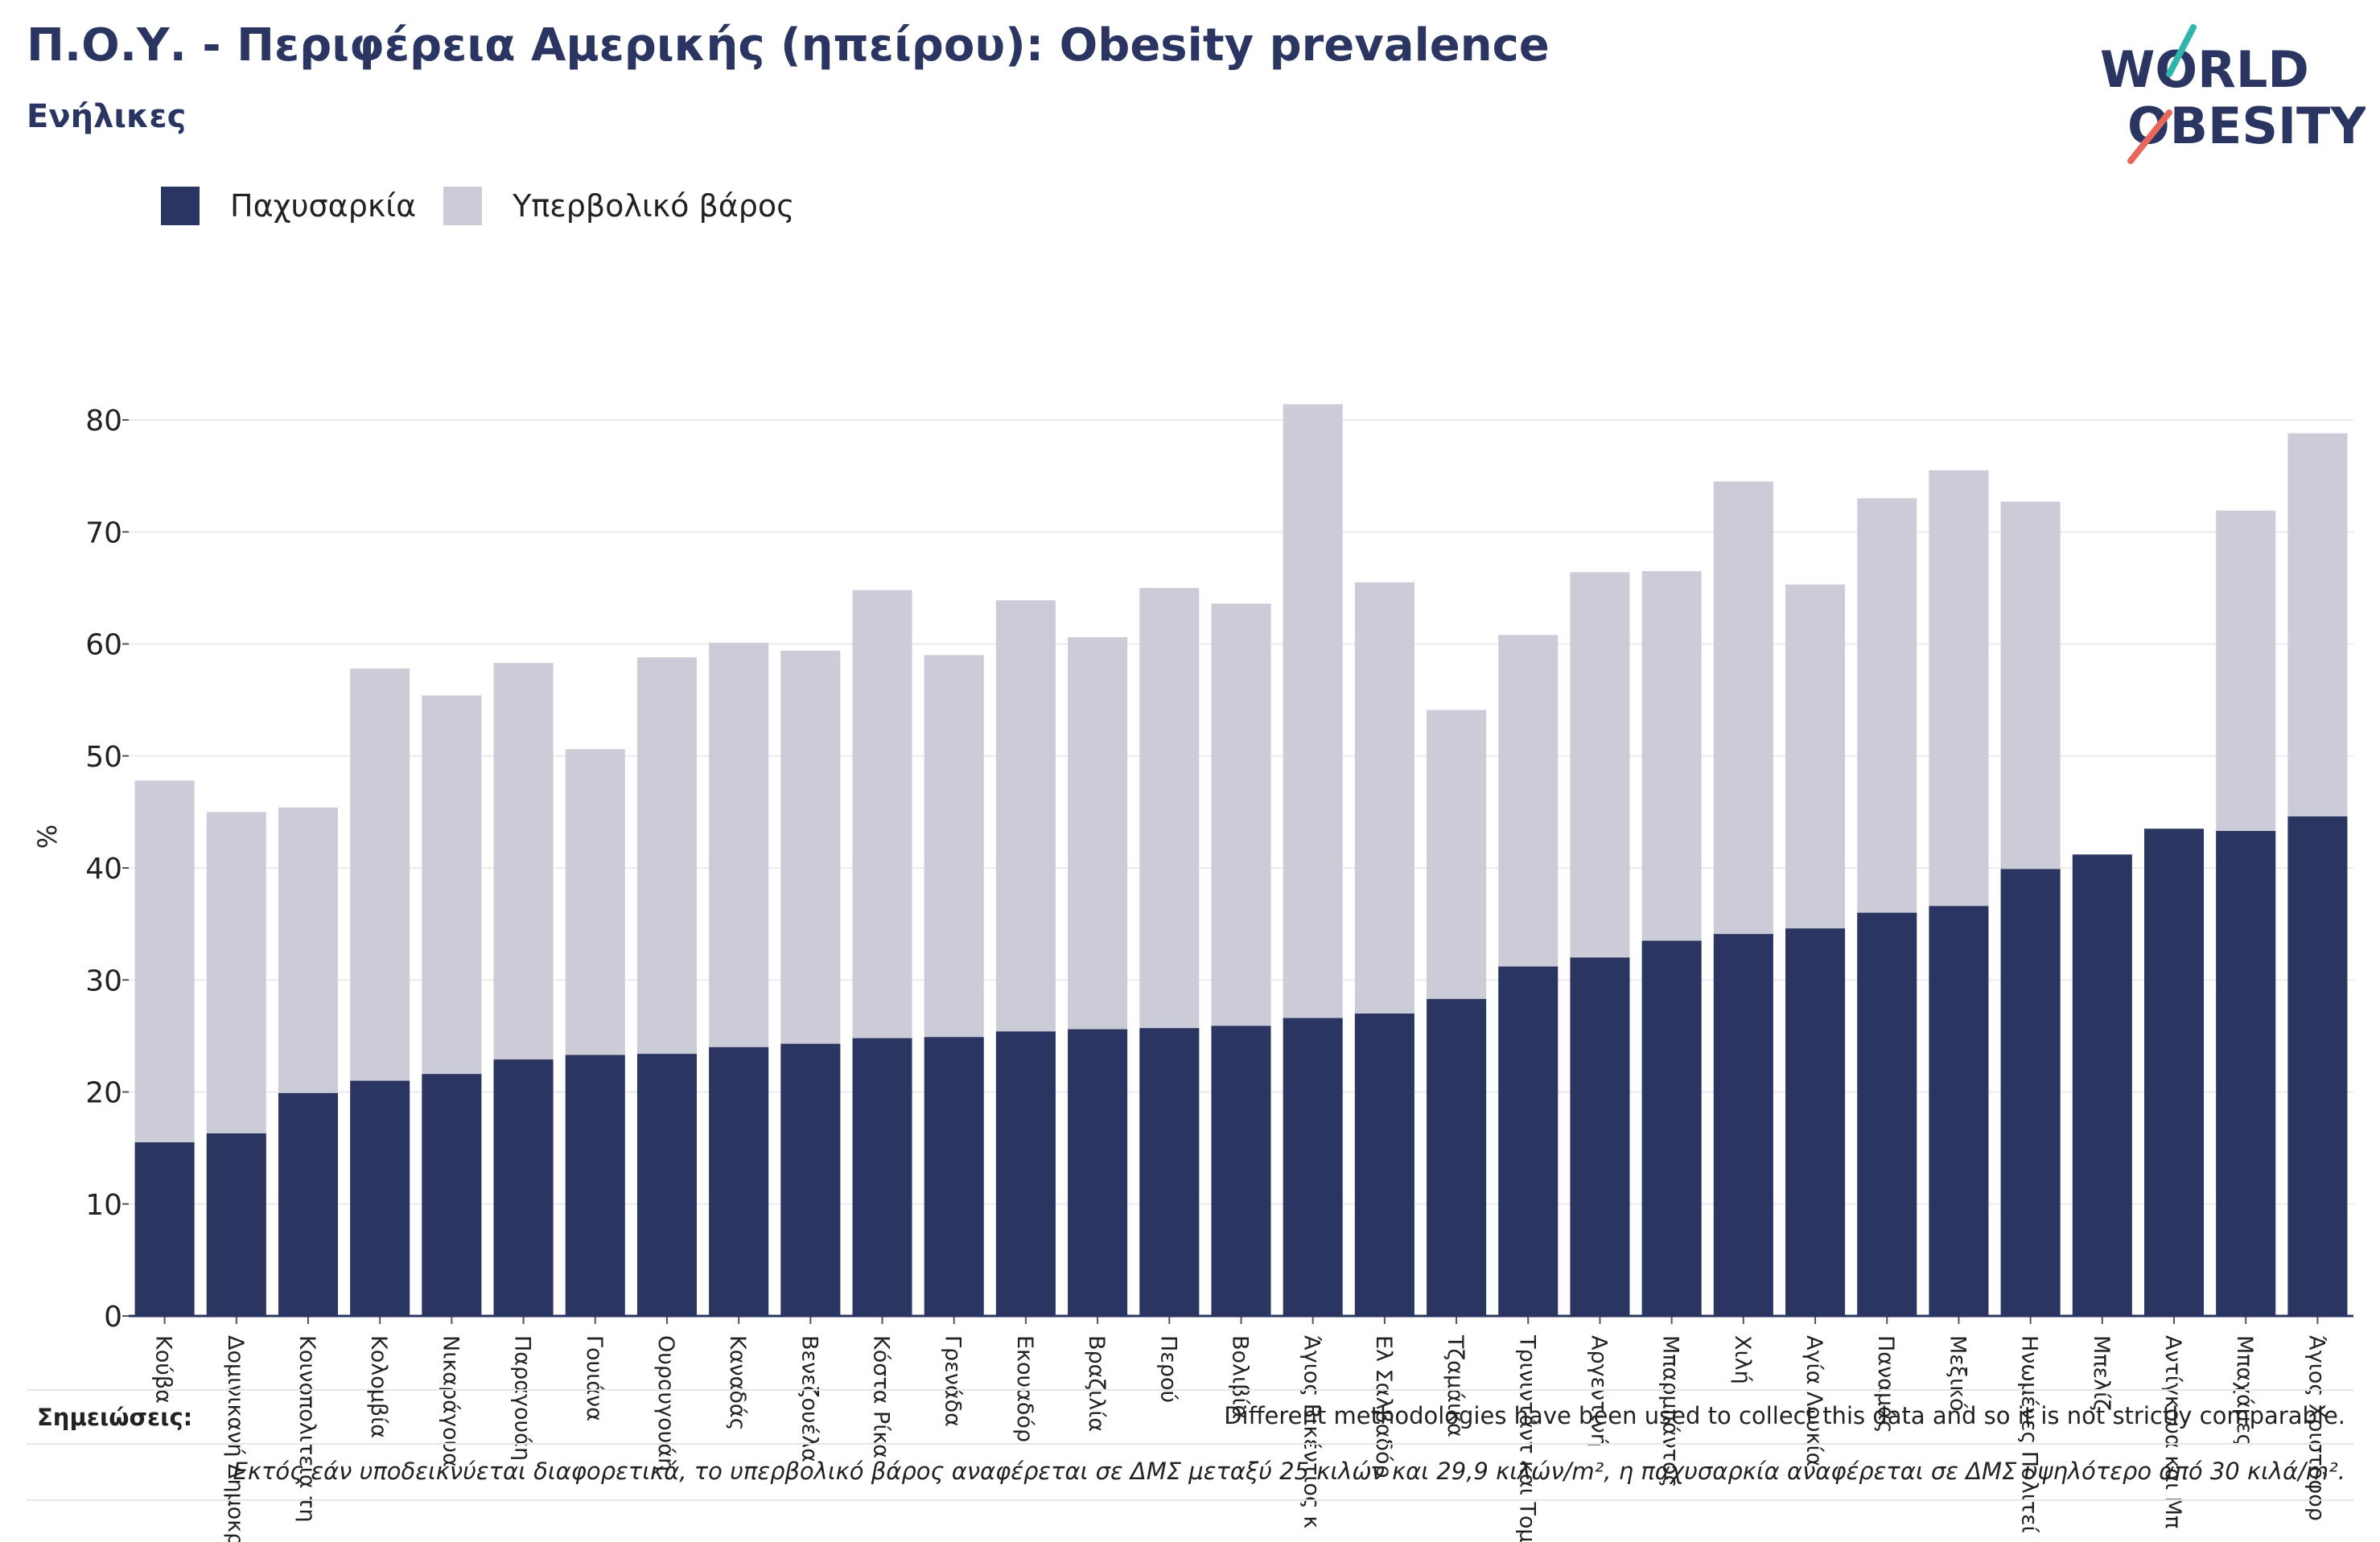 Image resolution: width=2380 pixels, height=1542 pixels. Describe the element at coordinates (1670, 1411) in the screenshot. I see `x-tick-label: Μπαρμπάντος` at that location.